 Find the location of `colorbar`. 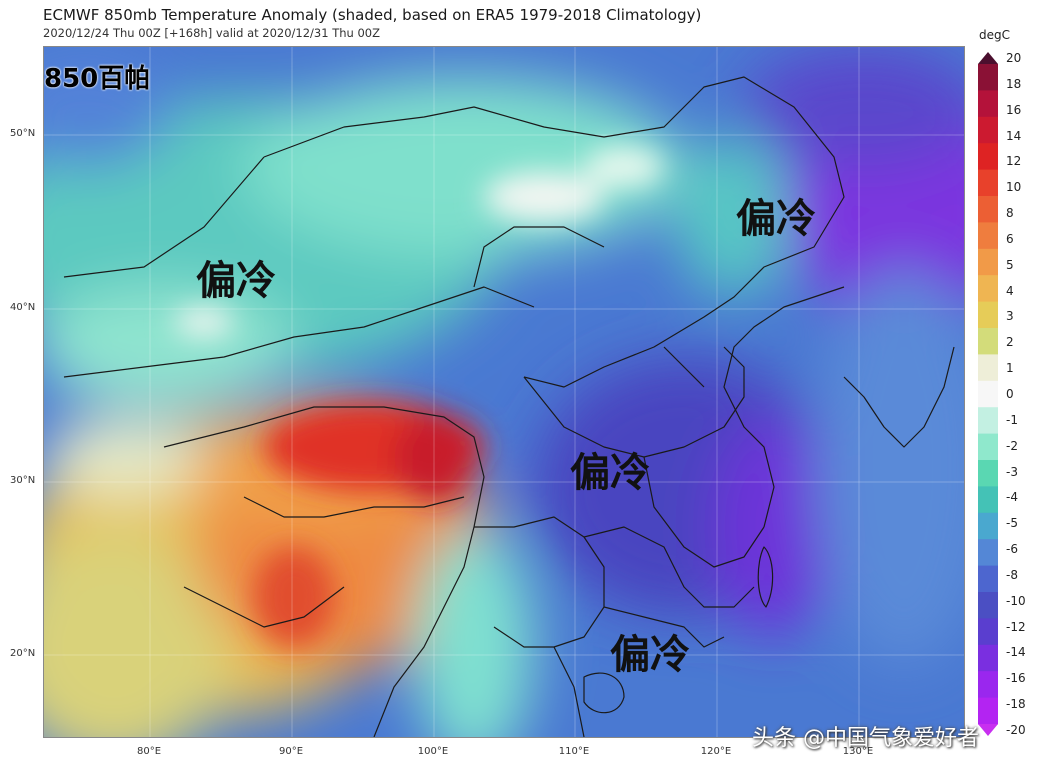

colorbar is located at coordinates (988, 394).